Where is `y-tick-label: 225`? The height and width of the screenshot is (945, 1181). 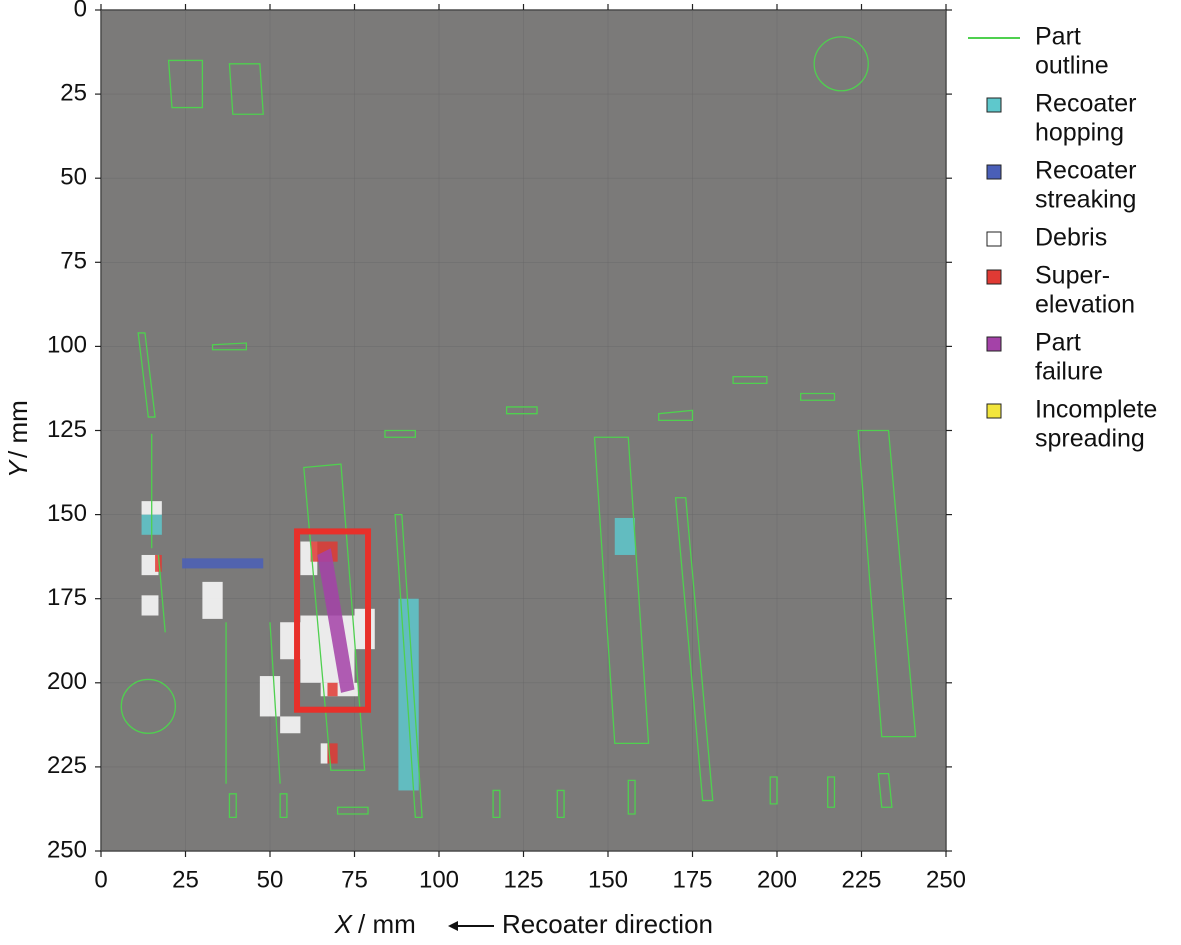
y-tick-label: 225 is located at coordinates (67, 765).